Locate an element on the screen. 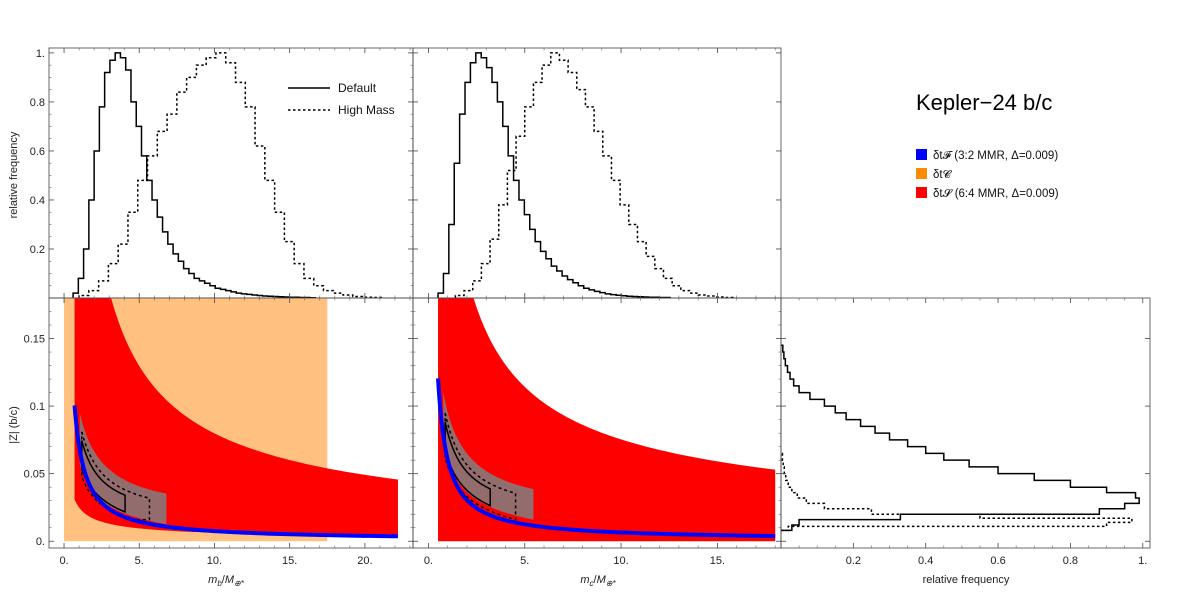 This screenshot has width=1200, height=600. x-axis-label-mc: mc/M⊕* is located at coordinates (598, 581).